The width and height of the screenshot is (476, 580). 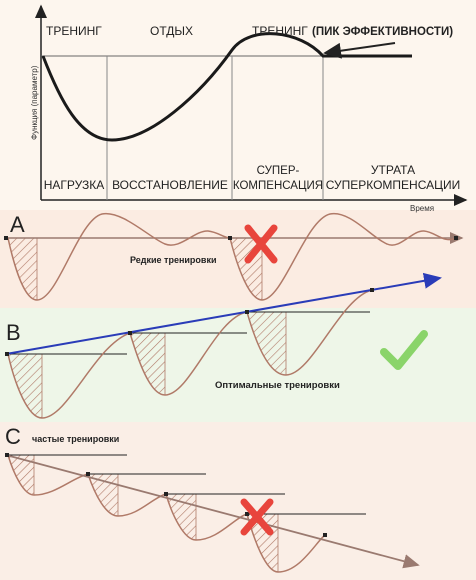 I want to click on phase-label-rest: ОТДЫХ, so click(x=171, y=31).